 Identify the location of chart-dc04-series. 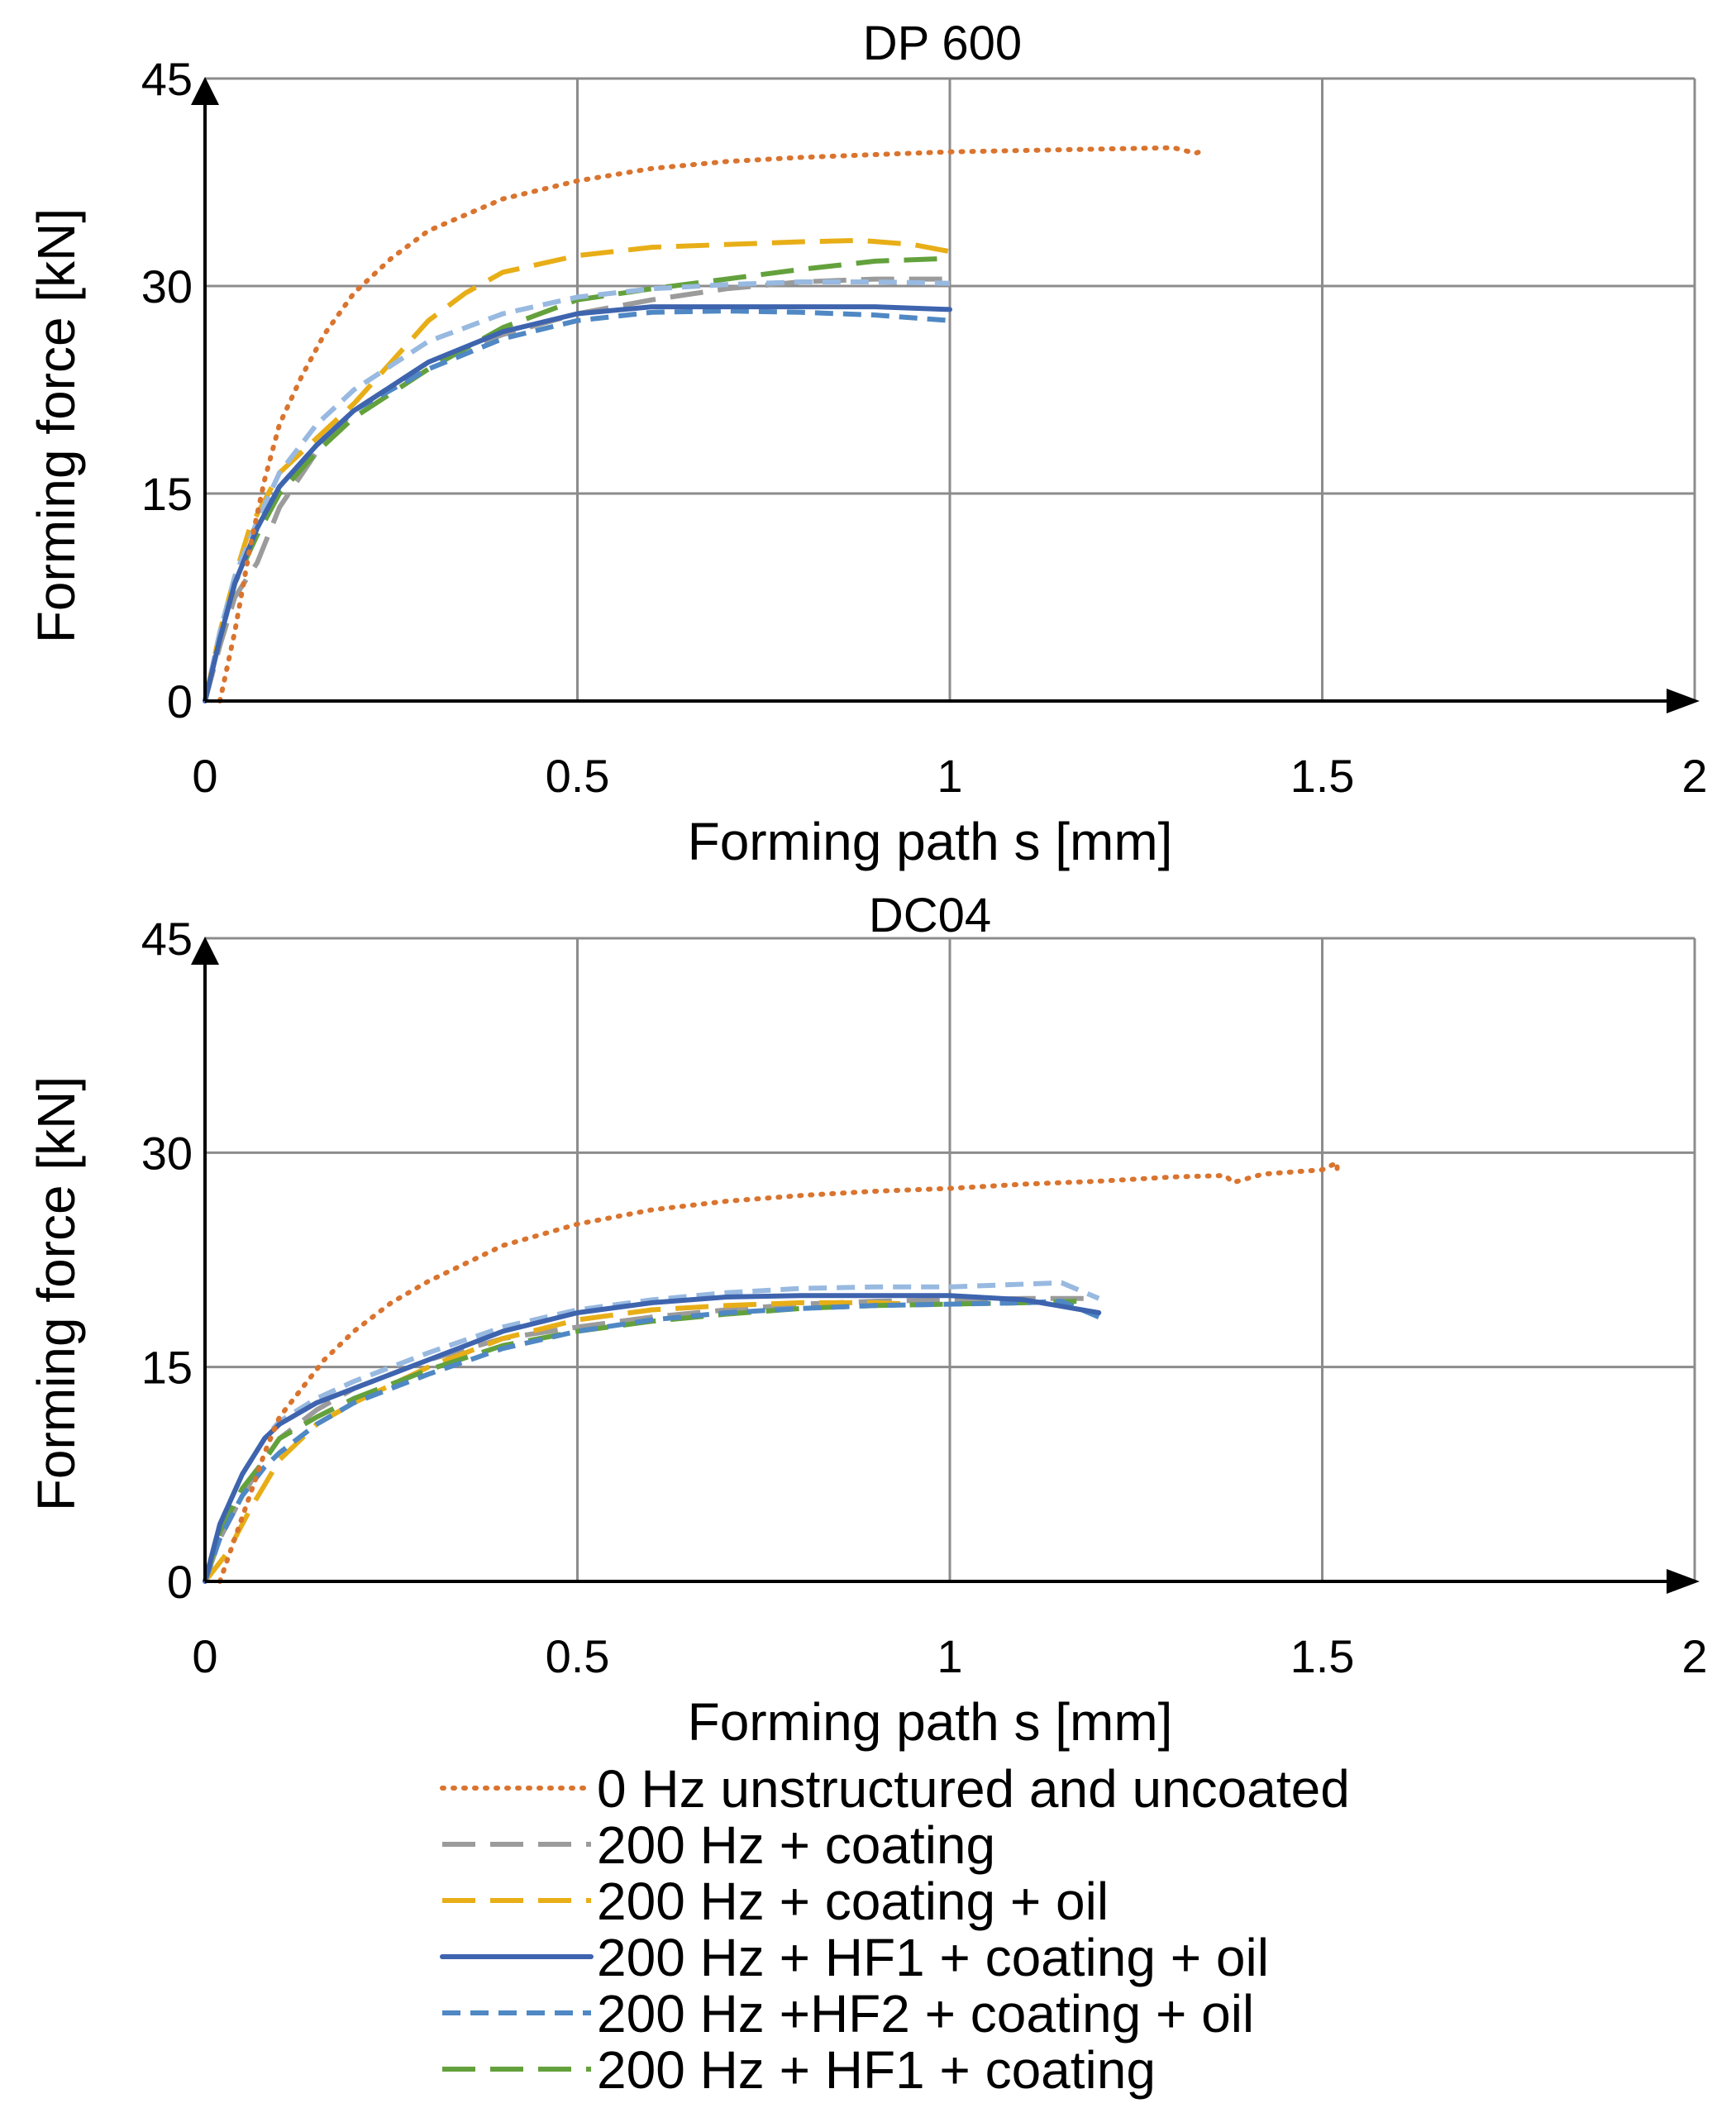
(771, 1372).